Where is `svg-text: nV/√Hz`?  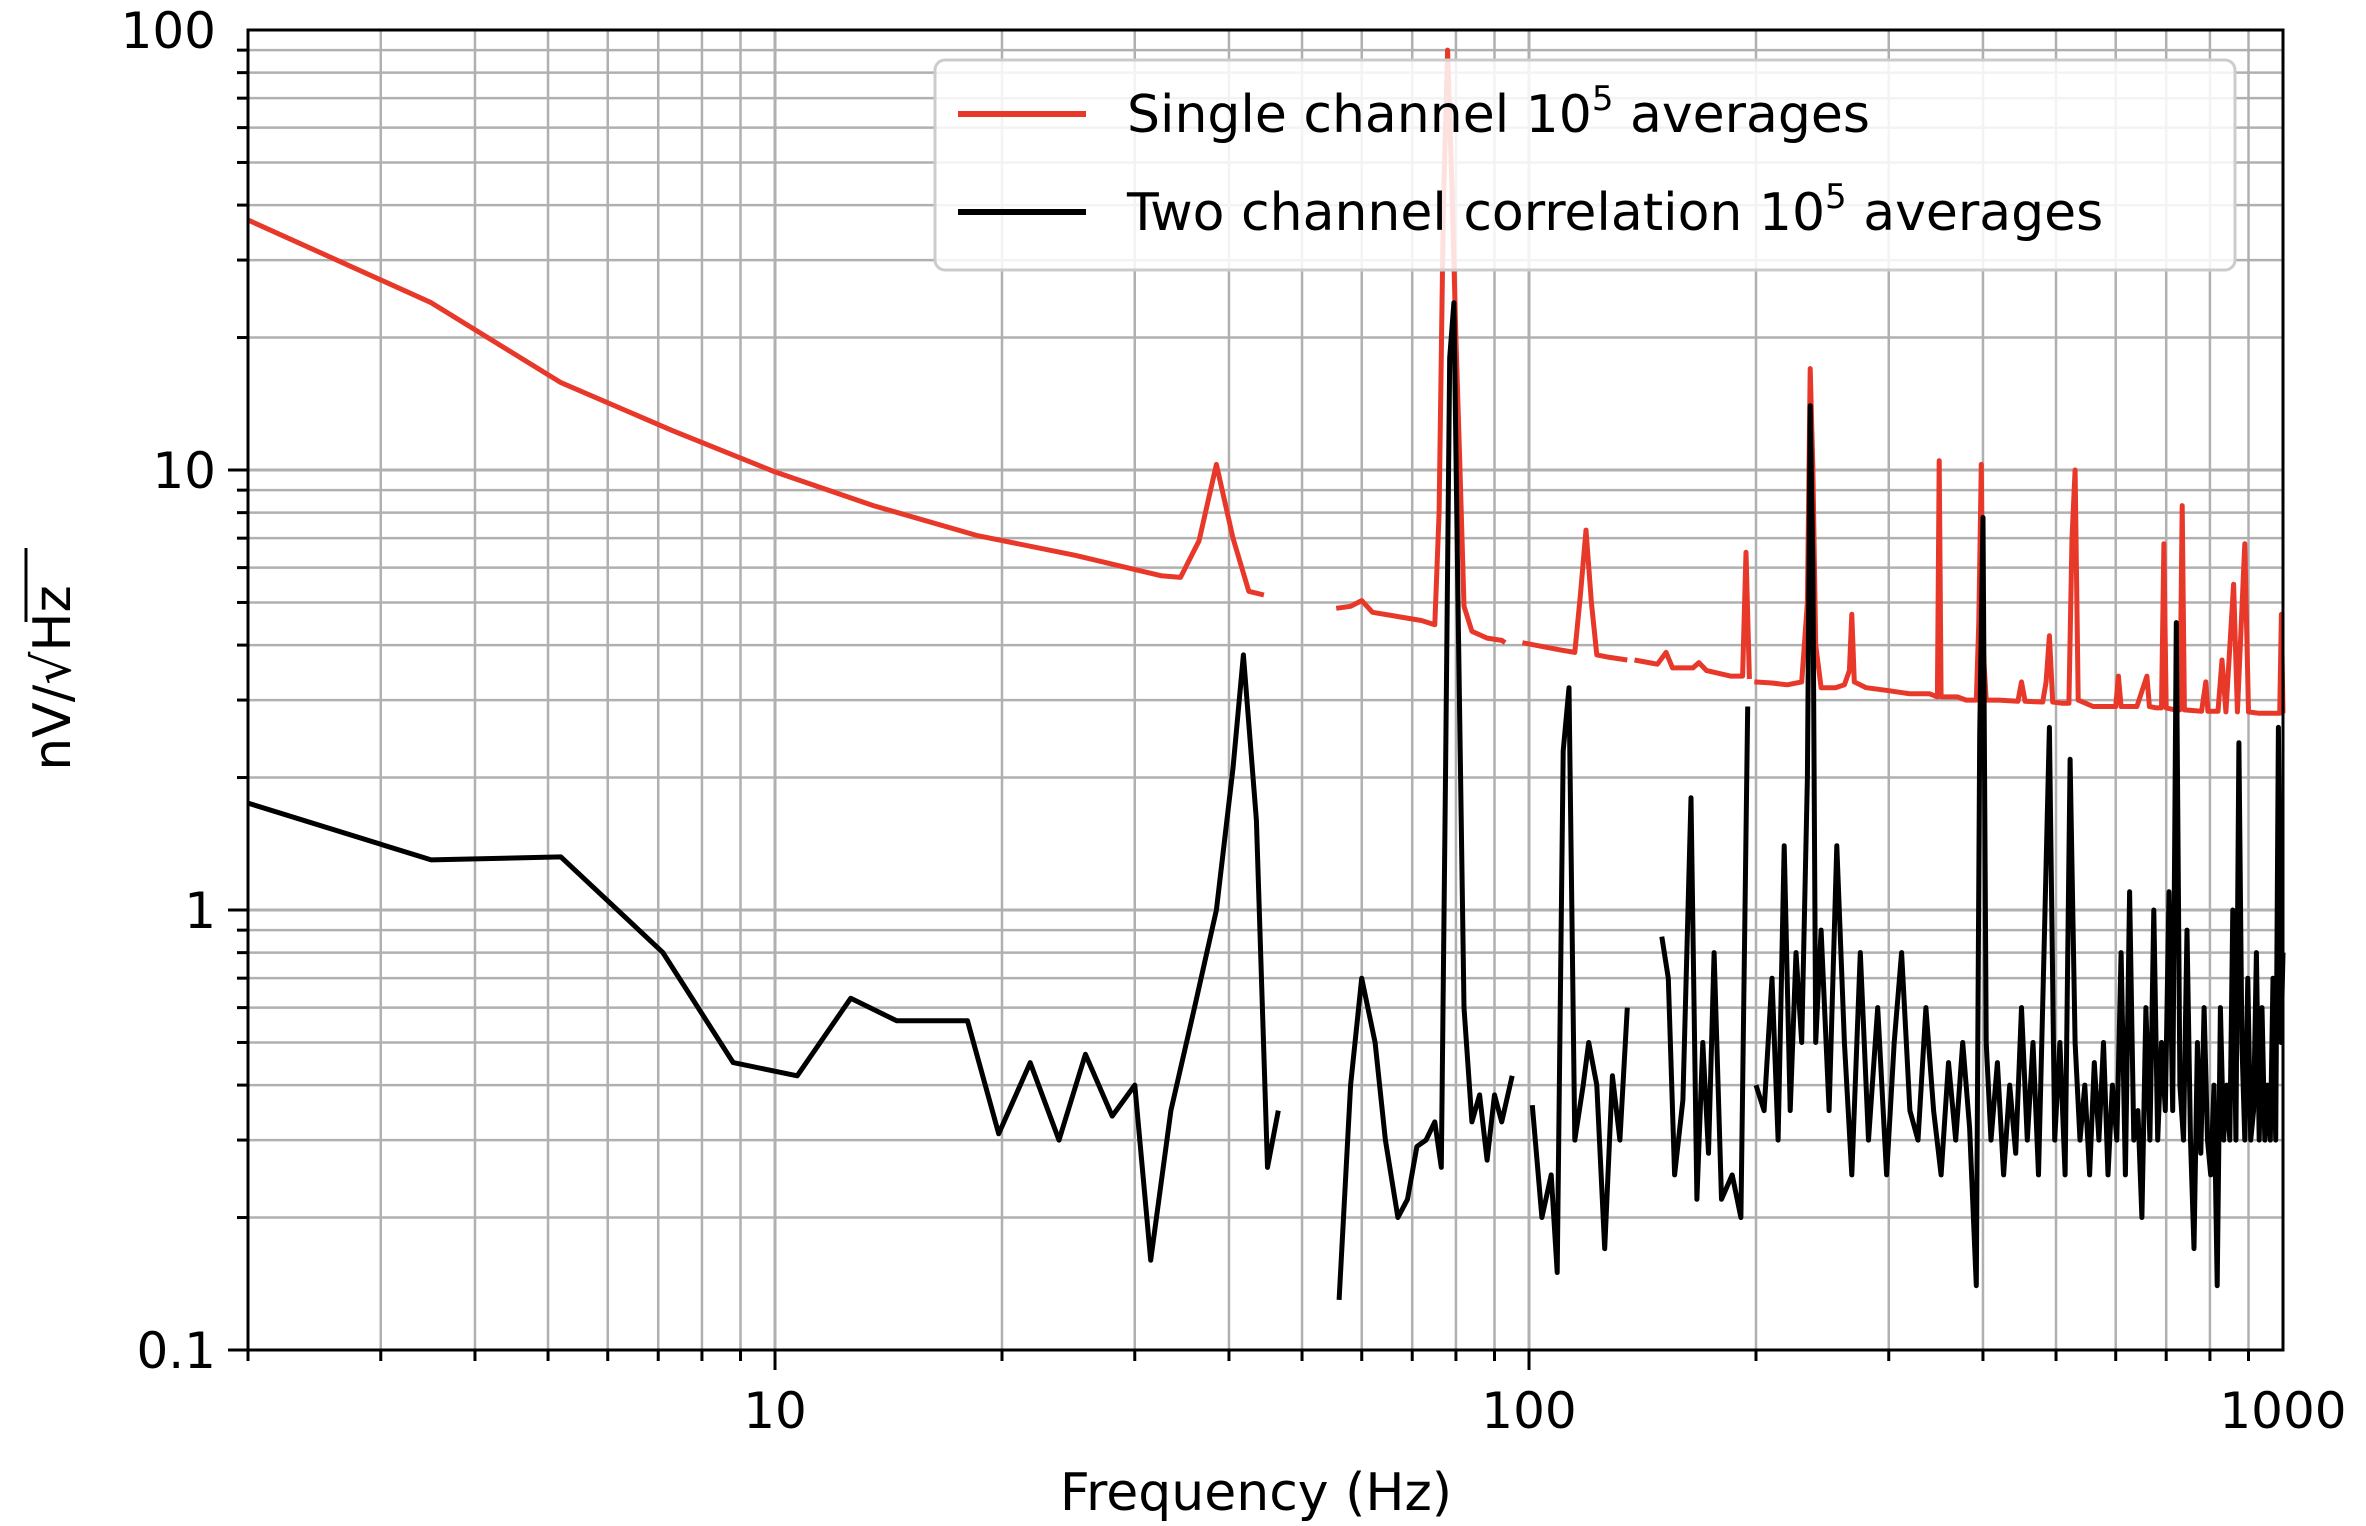 svg-text: nV/√Hz is located at coordinates (53, 678).